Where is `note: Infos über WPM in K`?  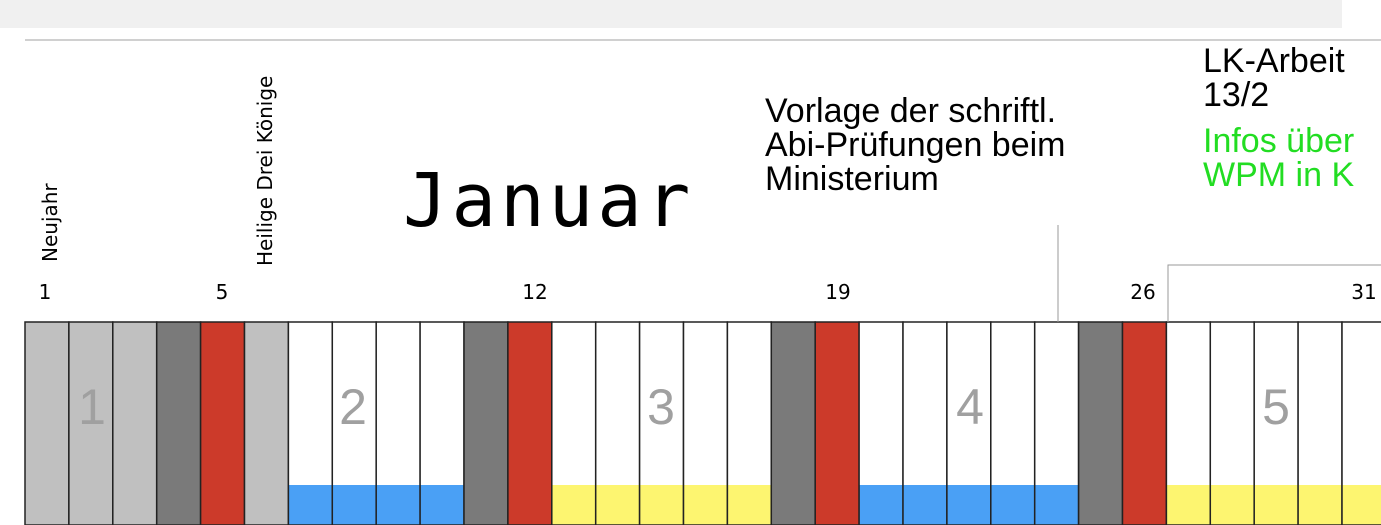 note: Infos über WPM in K is located at coordinates (1278, 158).